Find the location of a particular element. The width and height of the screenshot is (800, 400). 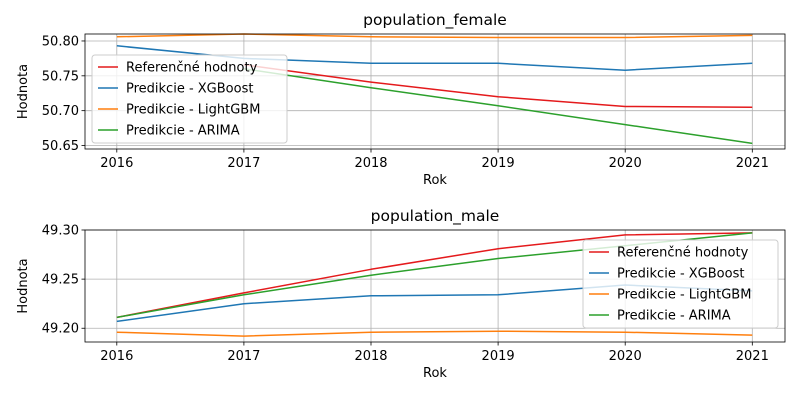

chart-title: population_male is located at coordinates (435, 216).